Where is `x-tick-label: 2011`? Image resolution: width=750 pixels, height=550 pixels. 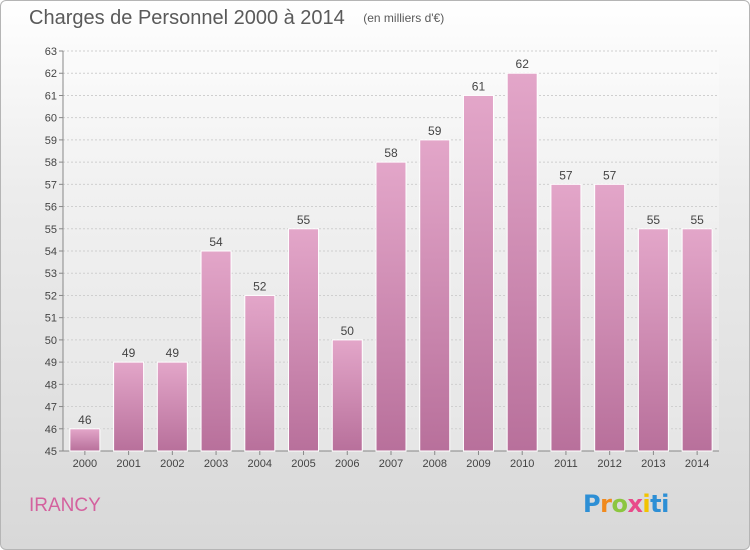 x-tick-label: 2011 is located at coordinates (566, 464).